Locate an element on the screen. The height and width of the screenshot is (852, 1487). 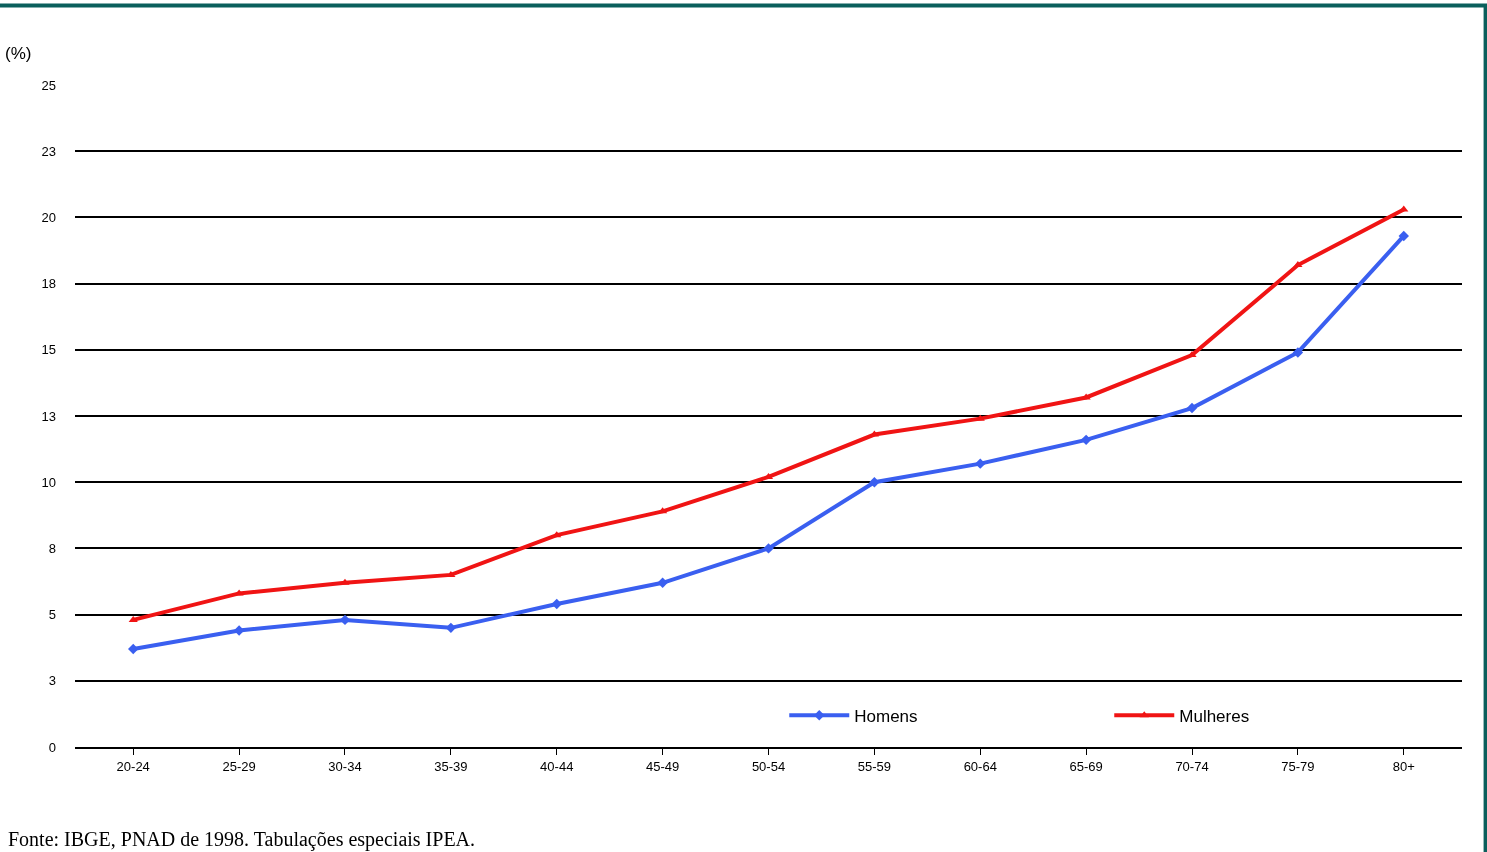
y-tick-label: 10 is located at coordinates (48, 482).